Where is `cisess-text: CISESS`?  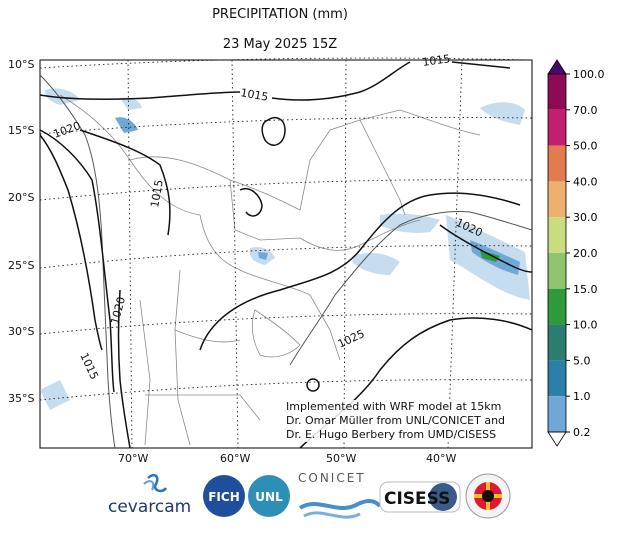
cisess-text: CISESS is located at coordinates (417, 499).